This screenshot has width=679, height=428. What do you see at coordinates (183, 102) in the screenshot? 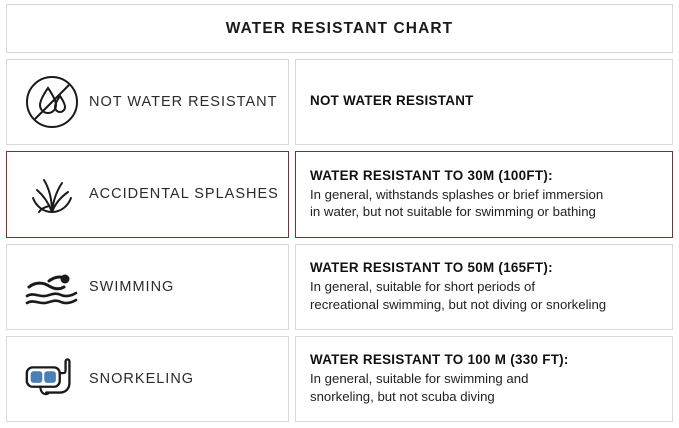
I see `row-left-label: NOT WATER RESISTANT` at bounding box center [183, 102].